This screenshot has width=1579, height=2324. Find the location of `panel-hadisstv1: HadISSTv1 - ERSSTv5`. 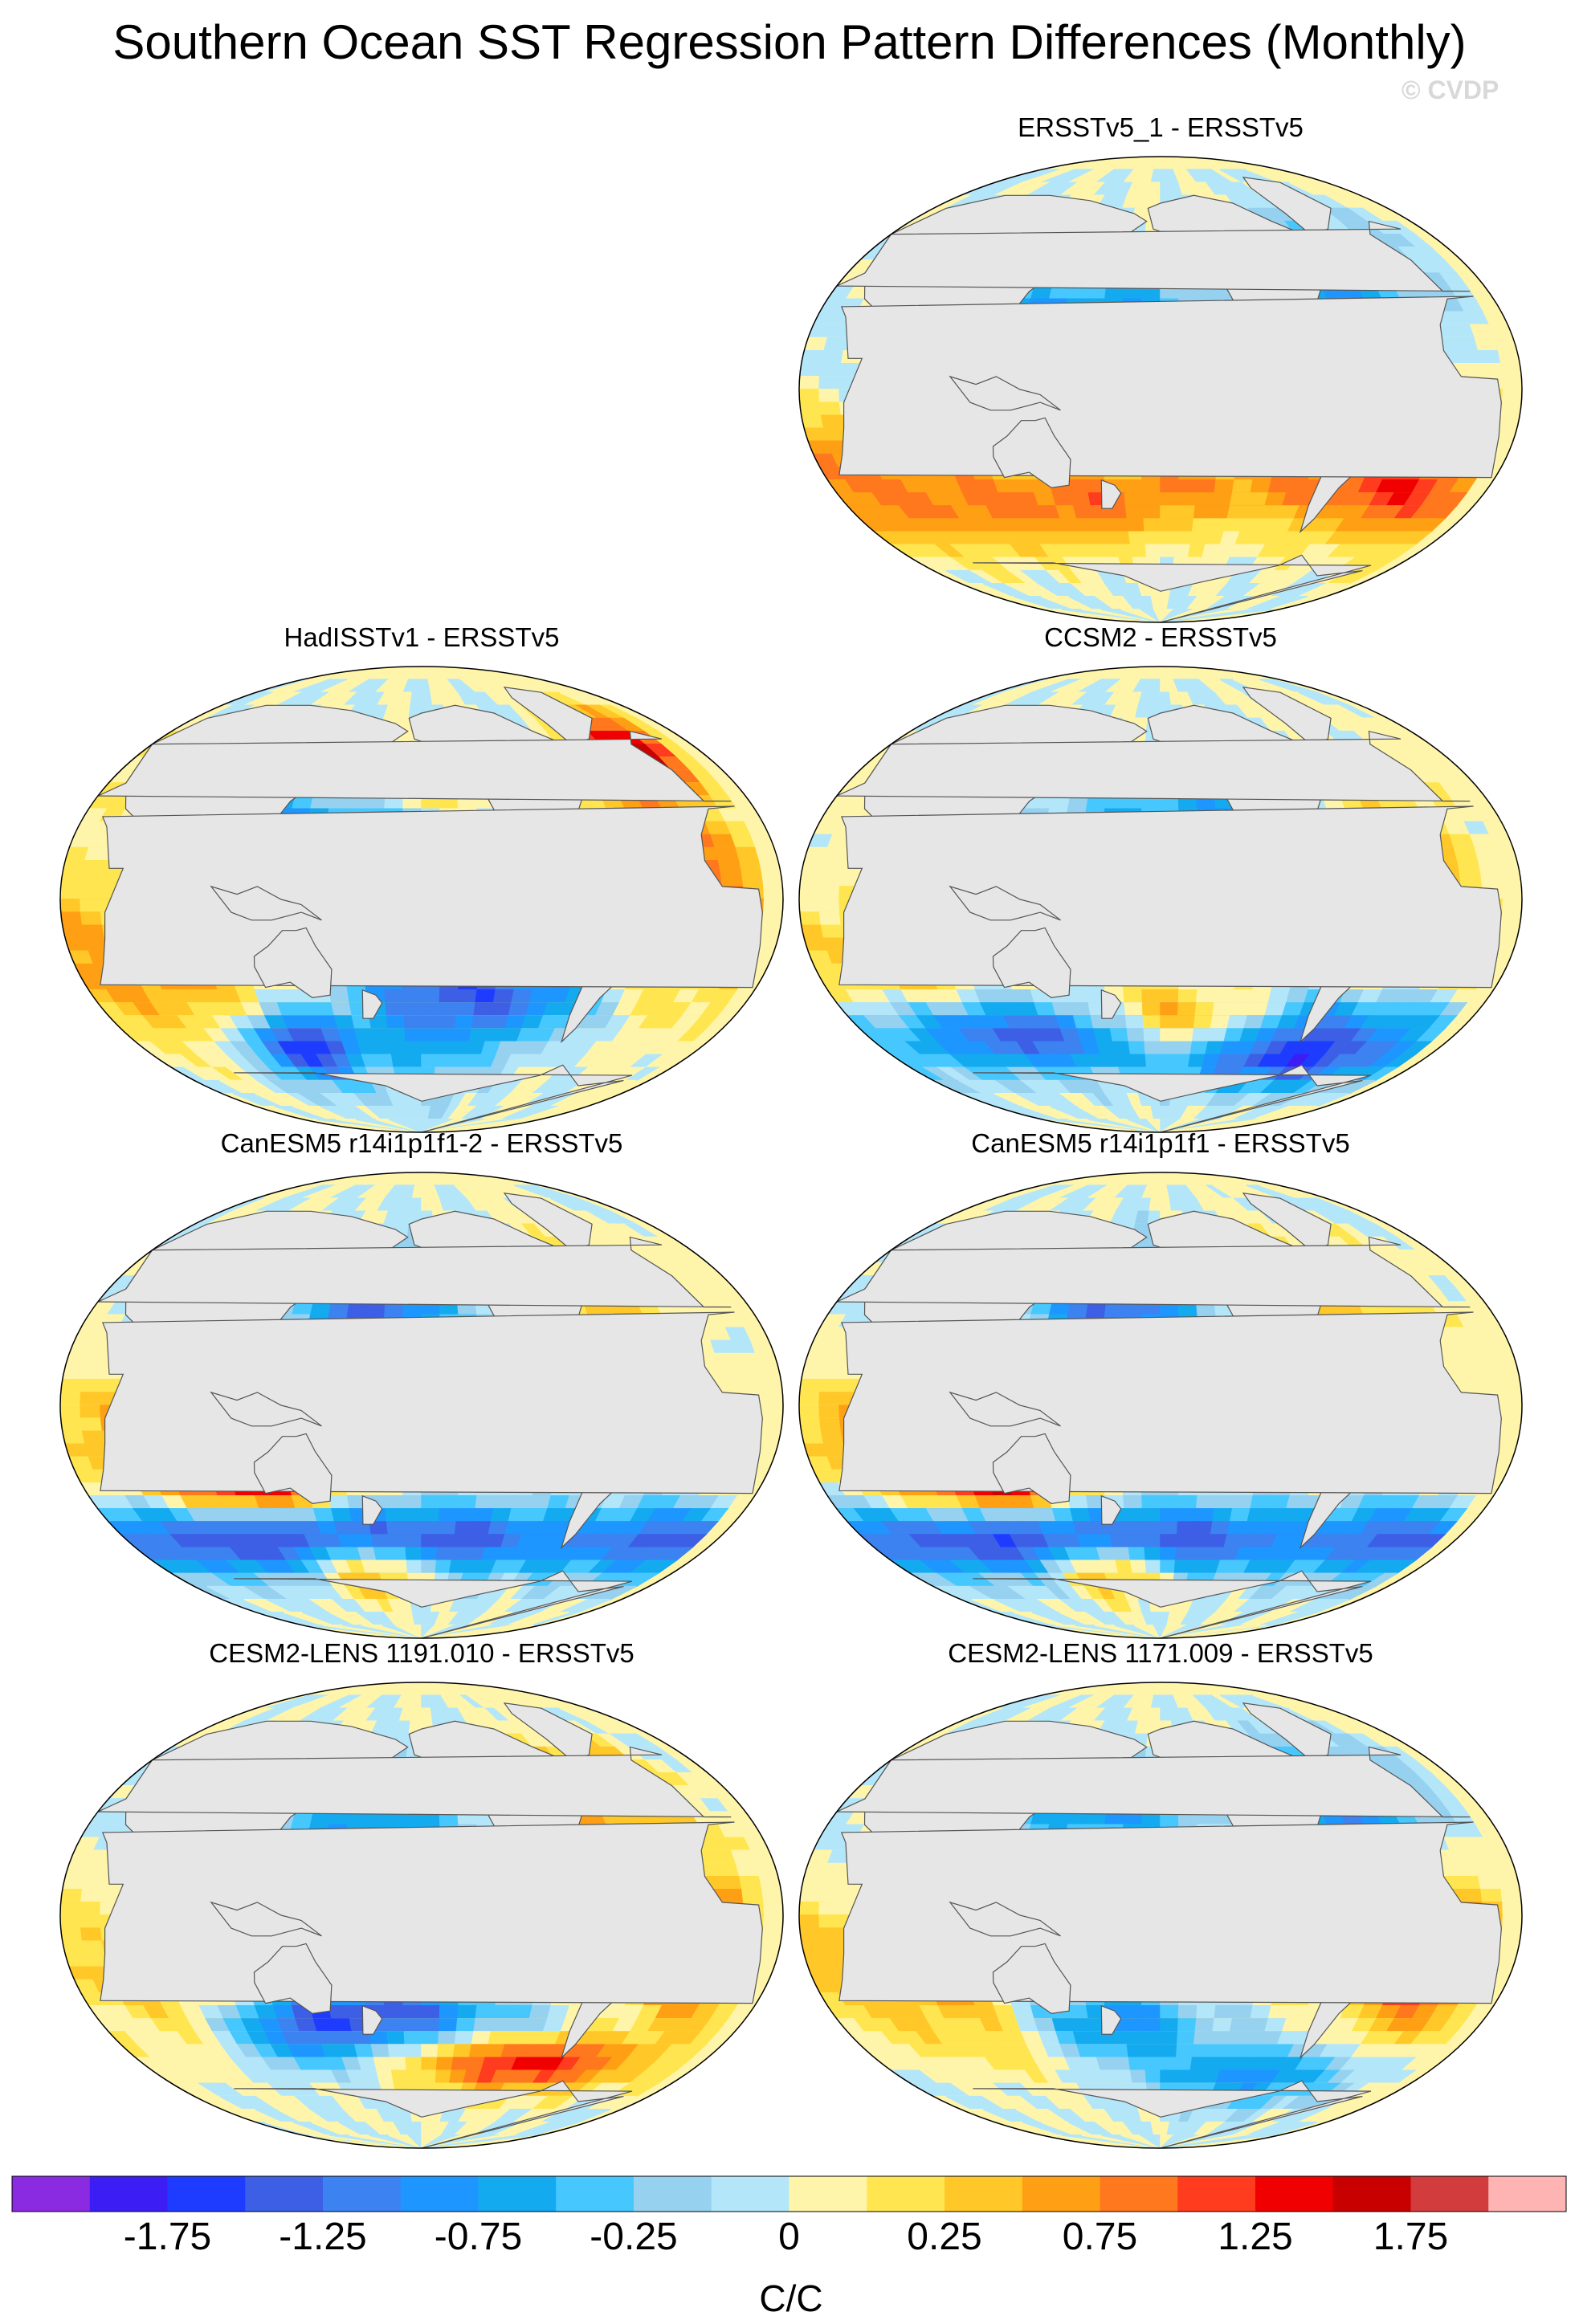

panel-hadisstv1: HadISSTv1 - ERSSTv5 is located at coordinates (421, 887).